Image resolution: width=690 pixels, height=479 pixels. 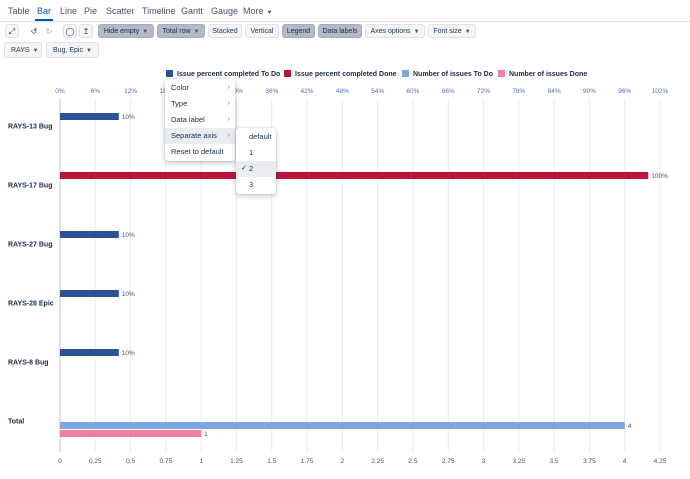 What do you see at coordinates (659, 176) in the screenshot?
I see `bar-data-label: 100%` at bounding box center [659, 176].